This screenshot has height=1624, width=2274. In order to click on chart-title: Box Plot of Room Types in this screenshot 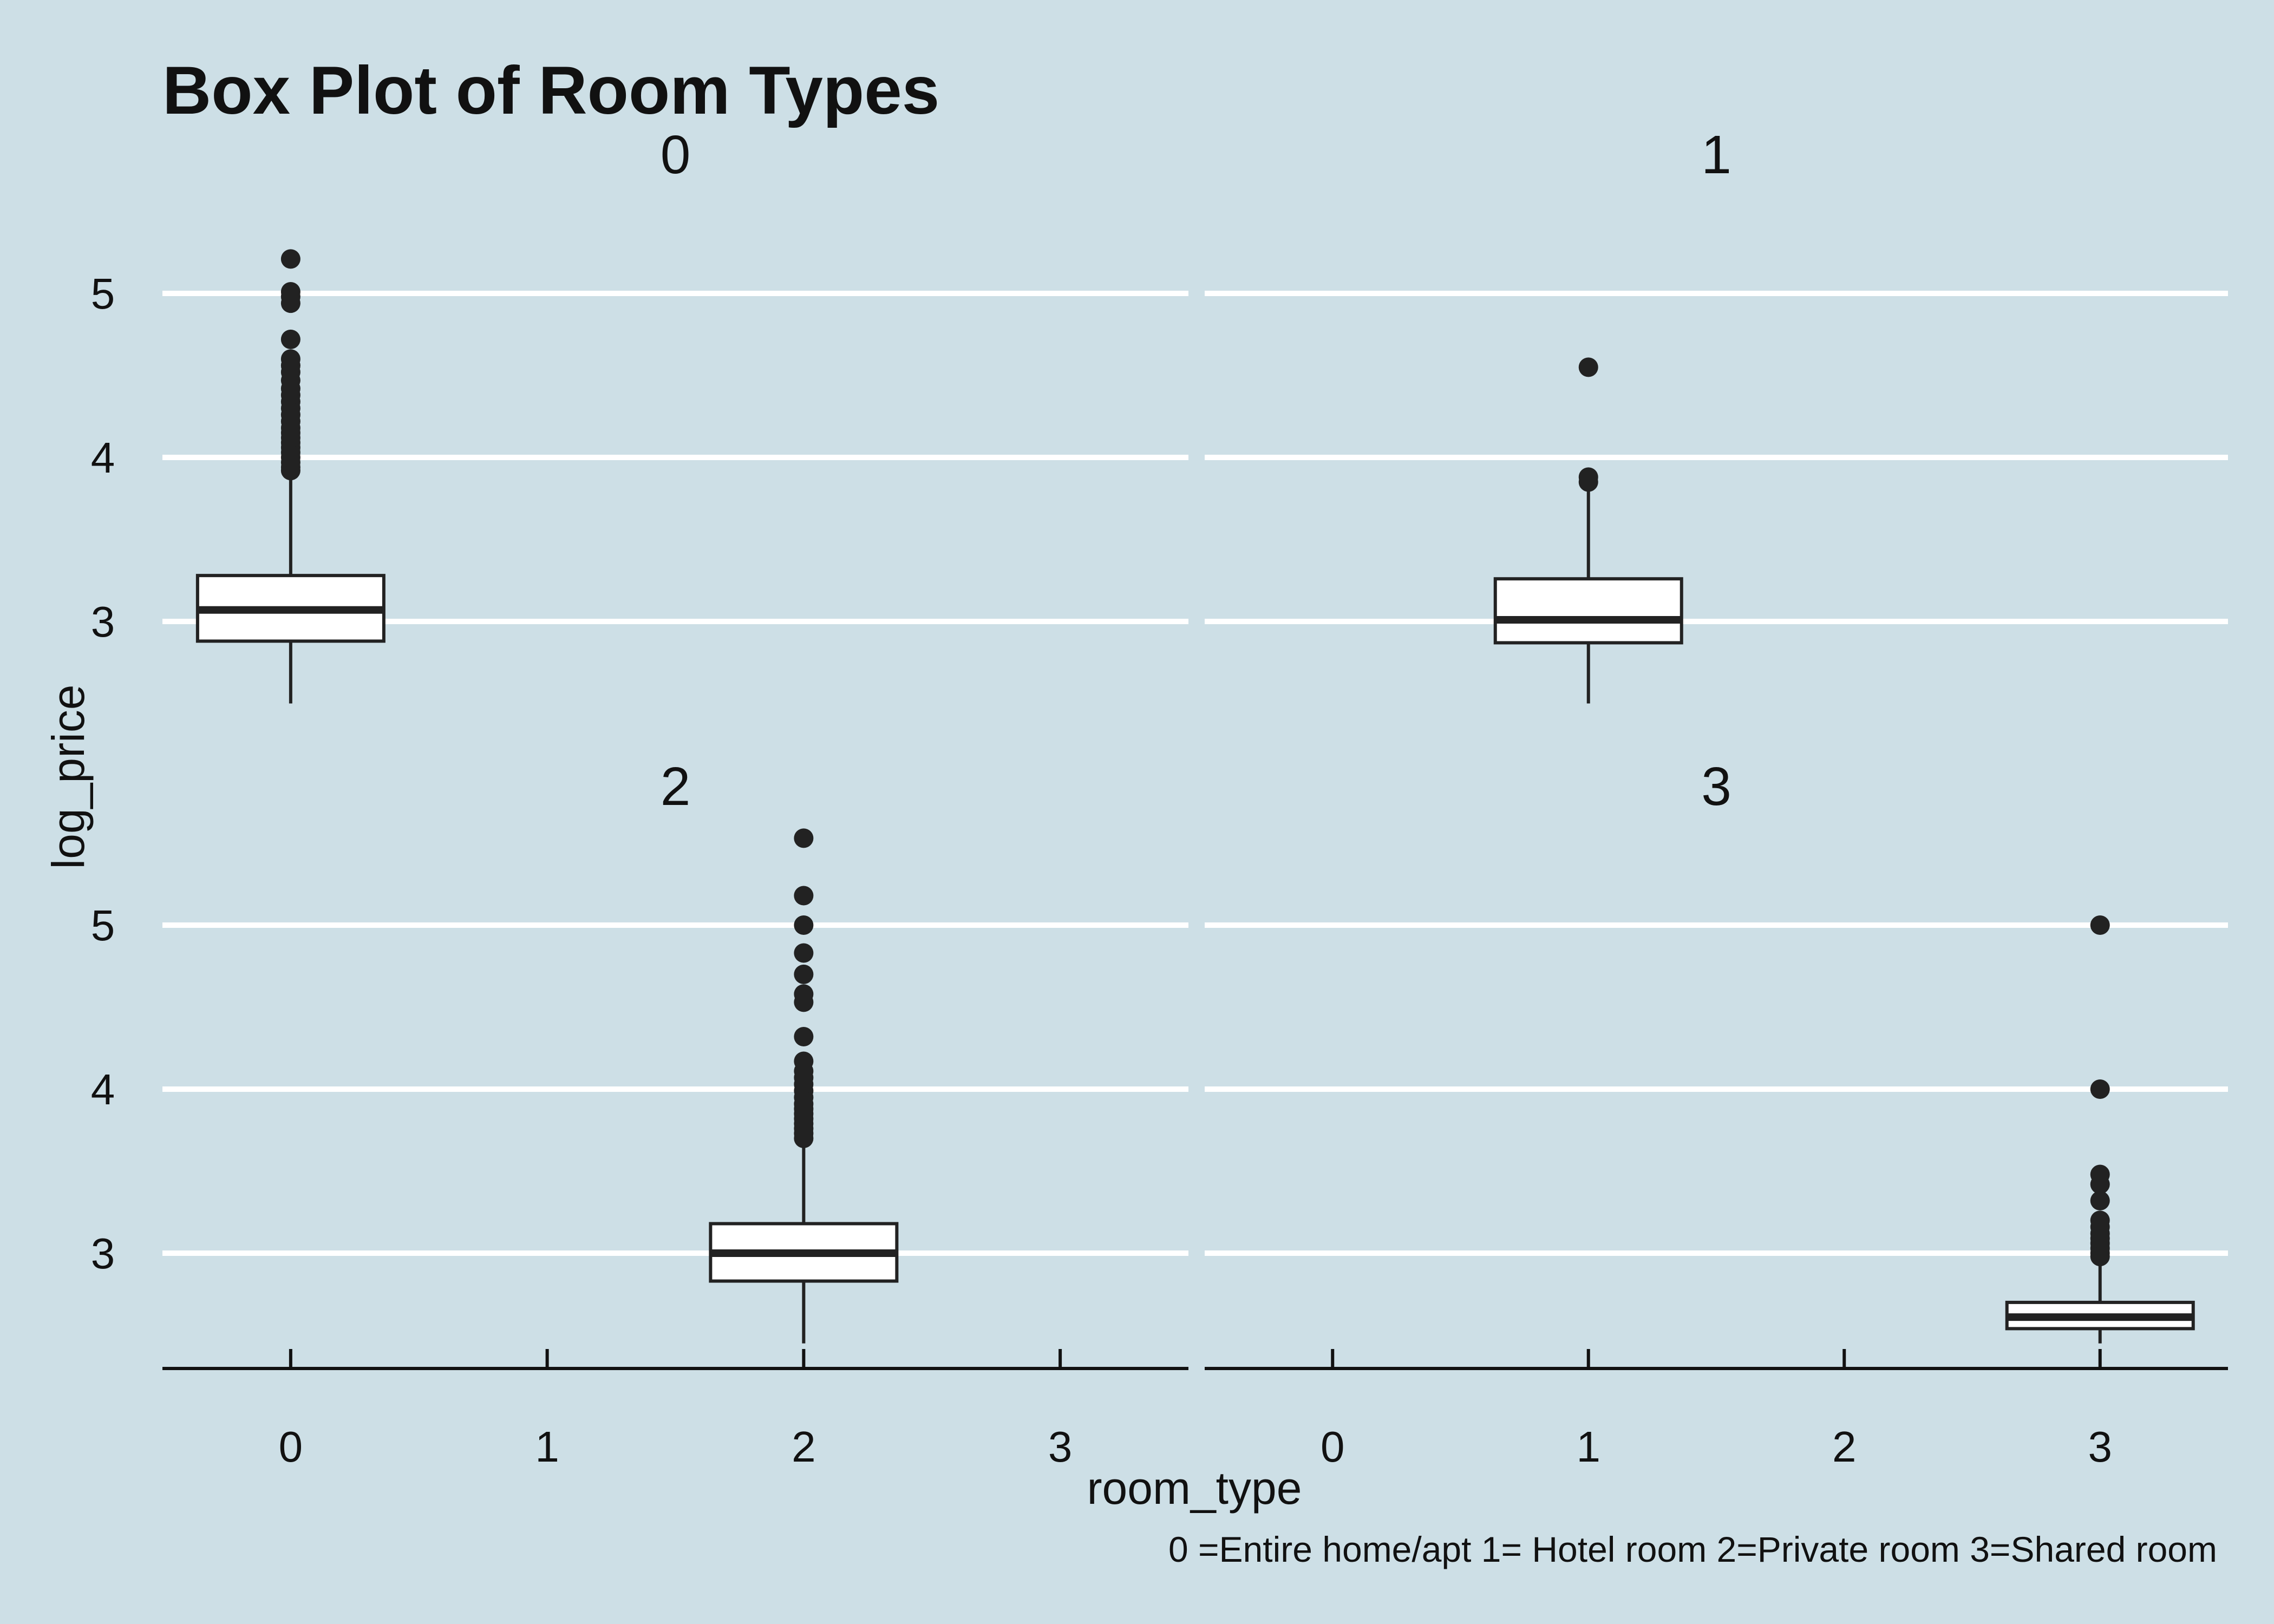, I will do `click(551, 90)`.